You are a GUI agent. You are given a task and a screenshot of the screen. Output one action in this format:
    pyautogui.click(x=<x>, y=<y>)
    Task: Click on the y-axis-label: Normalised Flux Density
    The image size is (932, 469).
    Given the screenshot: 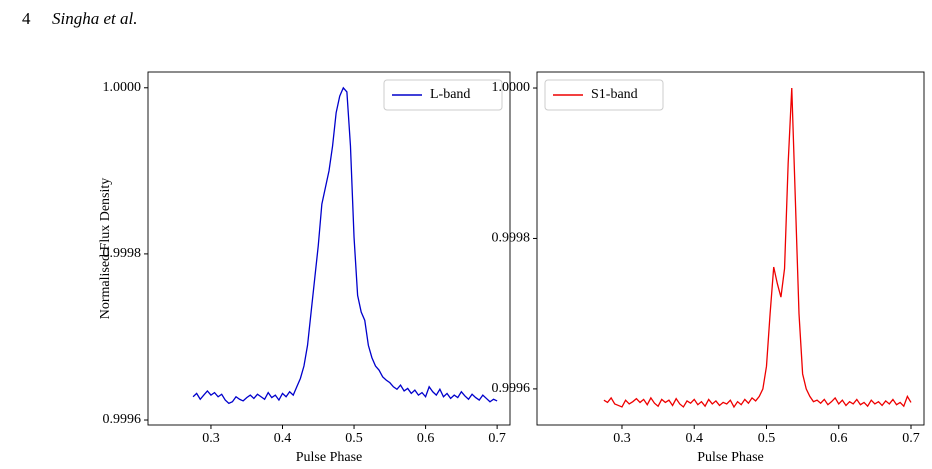 What is the action you would take?
    pyautogui.click(x=105, y=249)
    